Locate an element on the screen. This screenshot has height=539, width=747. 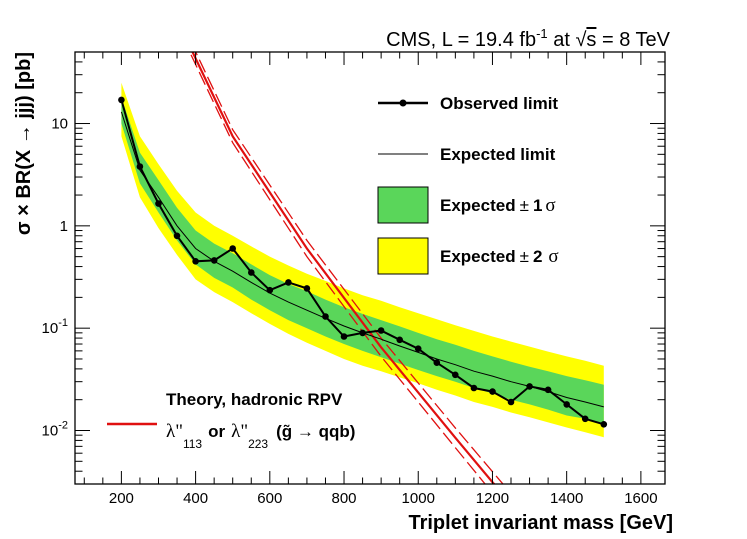
x-tick-label: 1200 is located at coordinates (492, 498).